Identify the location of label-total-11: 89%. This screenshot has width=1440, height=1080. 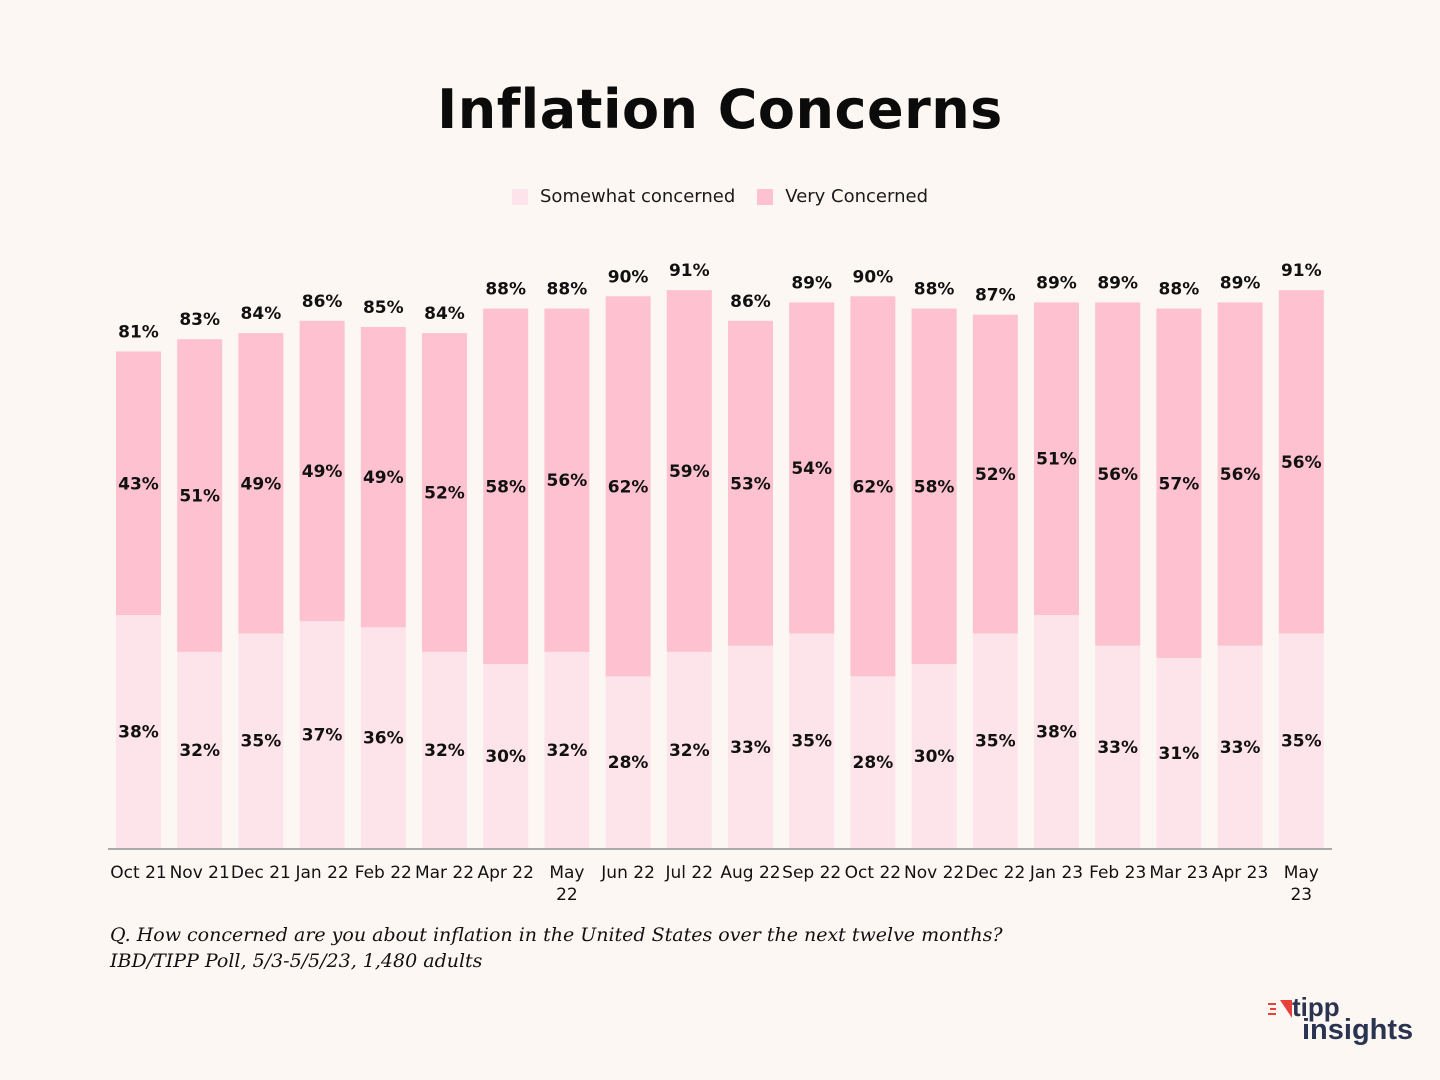
(811, 283).